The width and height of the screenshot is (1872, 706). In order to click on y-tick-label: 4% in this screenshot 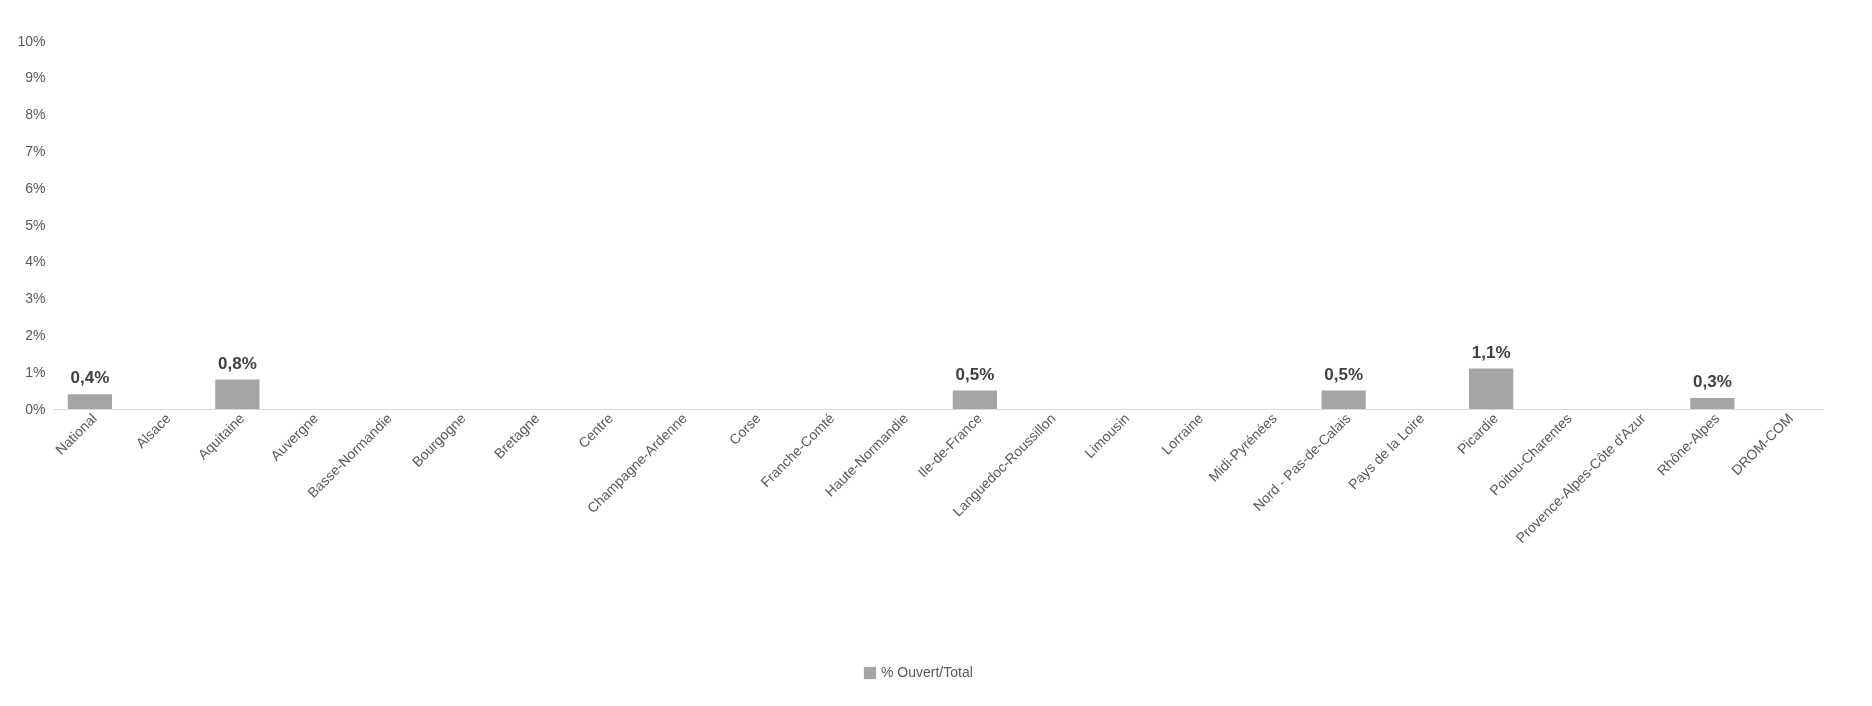, I will do `click(35, 261)`.